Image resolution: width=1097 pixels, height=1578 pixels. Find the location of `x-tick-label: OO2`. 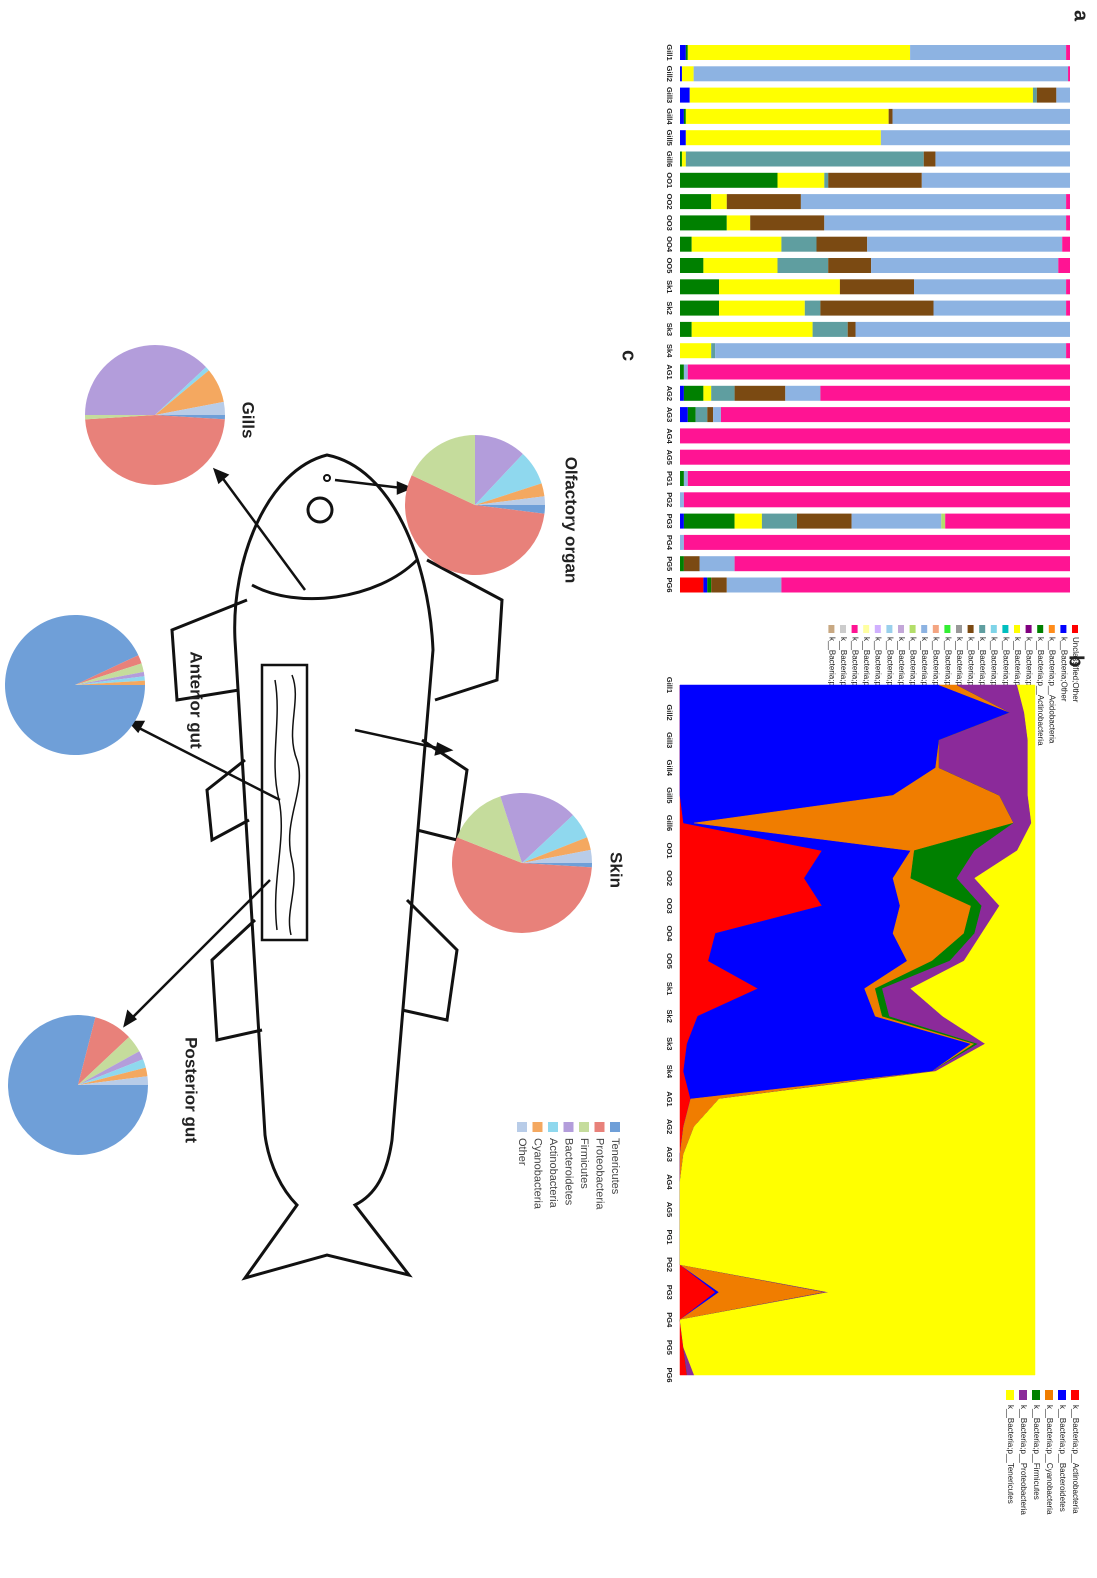

x-tick-label: OO2 is located at coordinates (669, 202).